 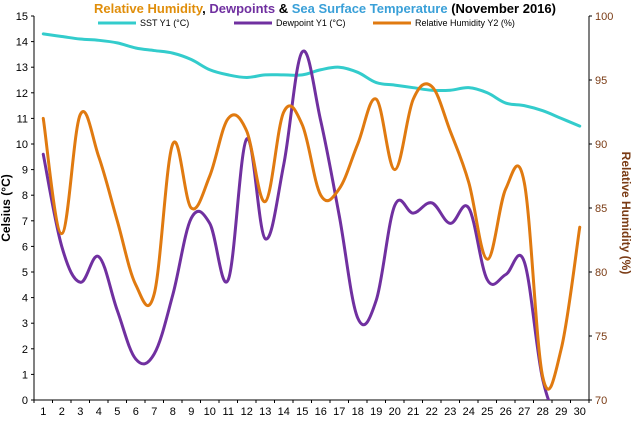 I want to click on title-part: &, so click(x=283, y=8).